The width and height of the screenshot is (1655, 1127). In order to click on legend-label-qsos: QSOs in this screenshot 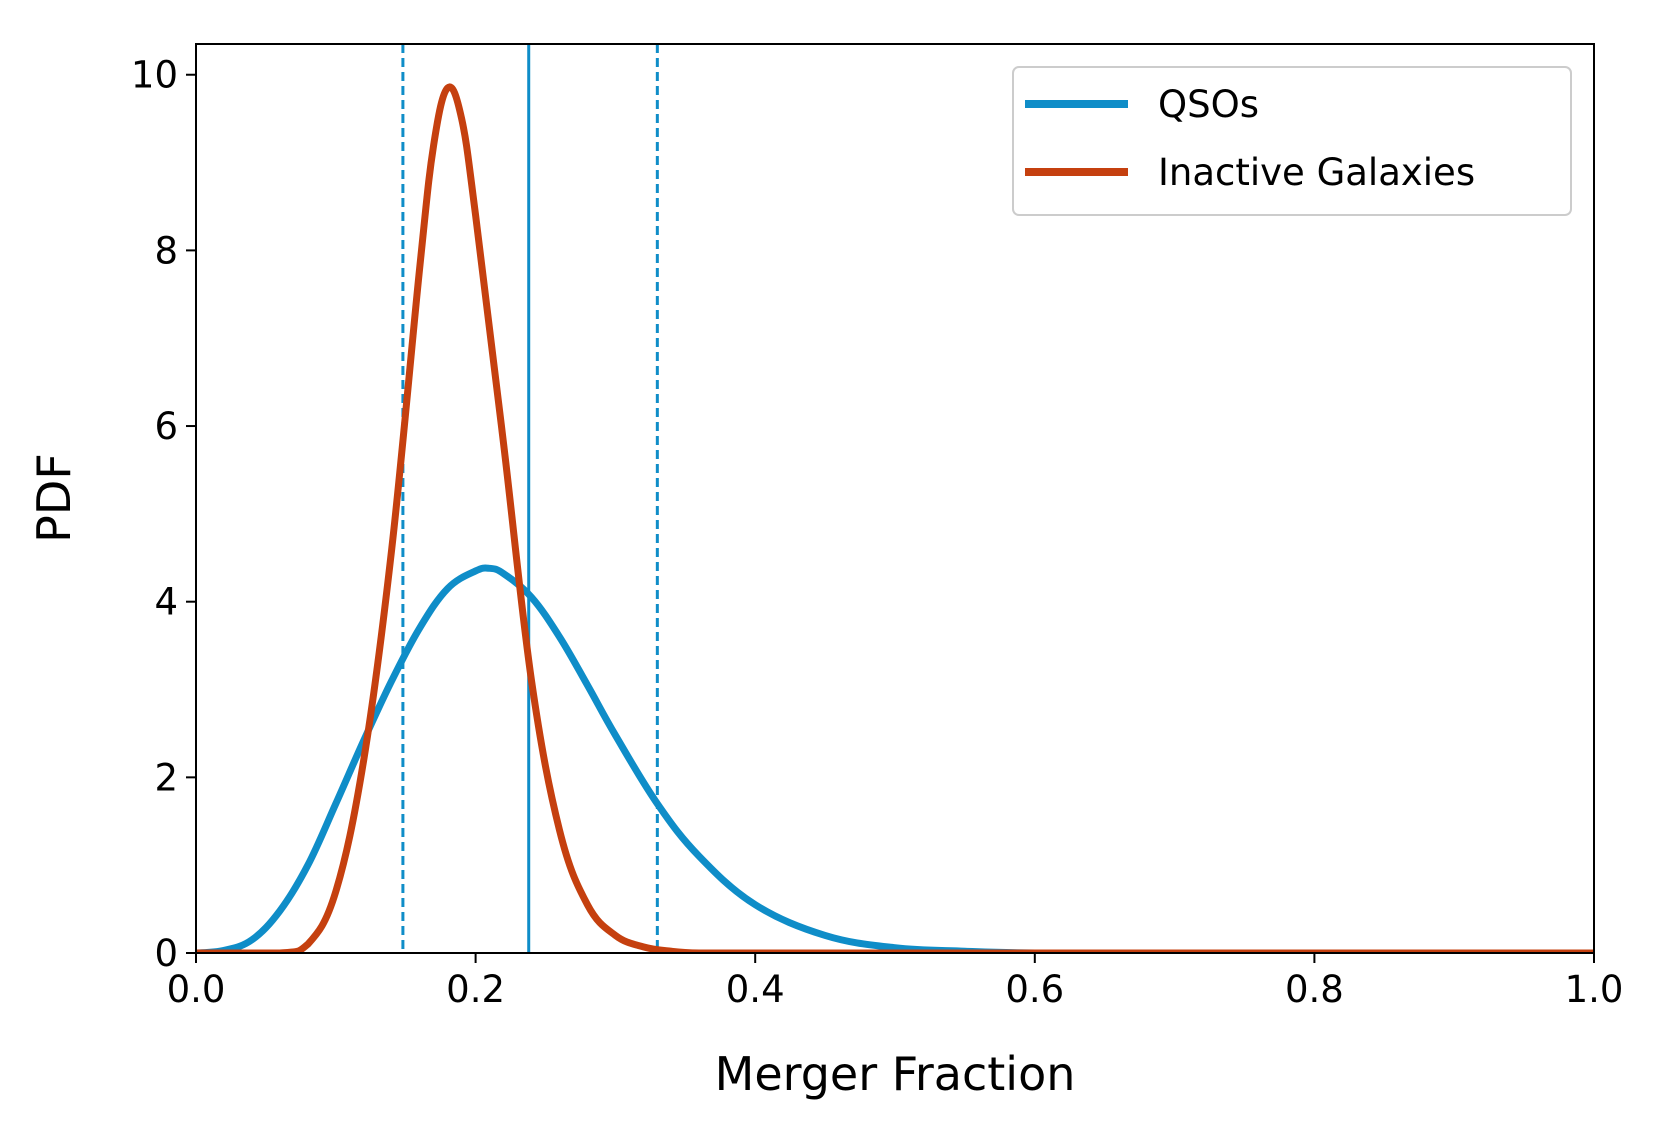, I will do `click(1208, 104)`.